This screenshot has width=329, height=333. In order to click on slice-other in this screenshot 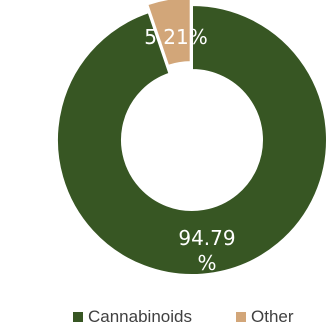, I will do `click(169, 34)`.